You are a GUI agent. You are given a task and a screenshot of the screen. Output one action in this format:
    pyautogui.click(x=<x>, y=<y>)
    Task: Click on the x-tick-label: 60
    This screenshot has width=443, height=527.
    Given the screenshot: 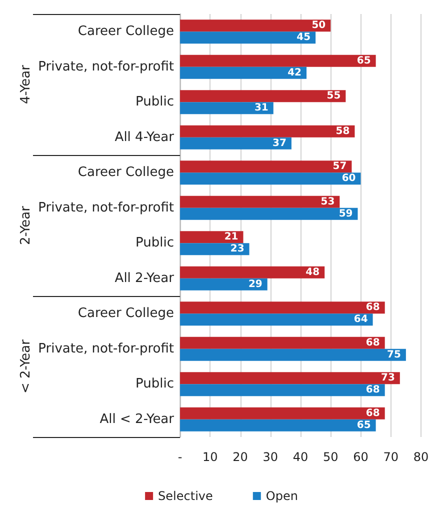 What is the action you would take?
    pyautogui.click(x=360, y=457)
    